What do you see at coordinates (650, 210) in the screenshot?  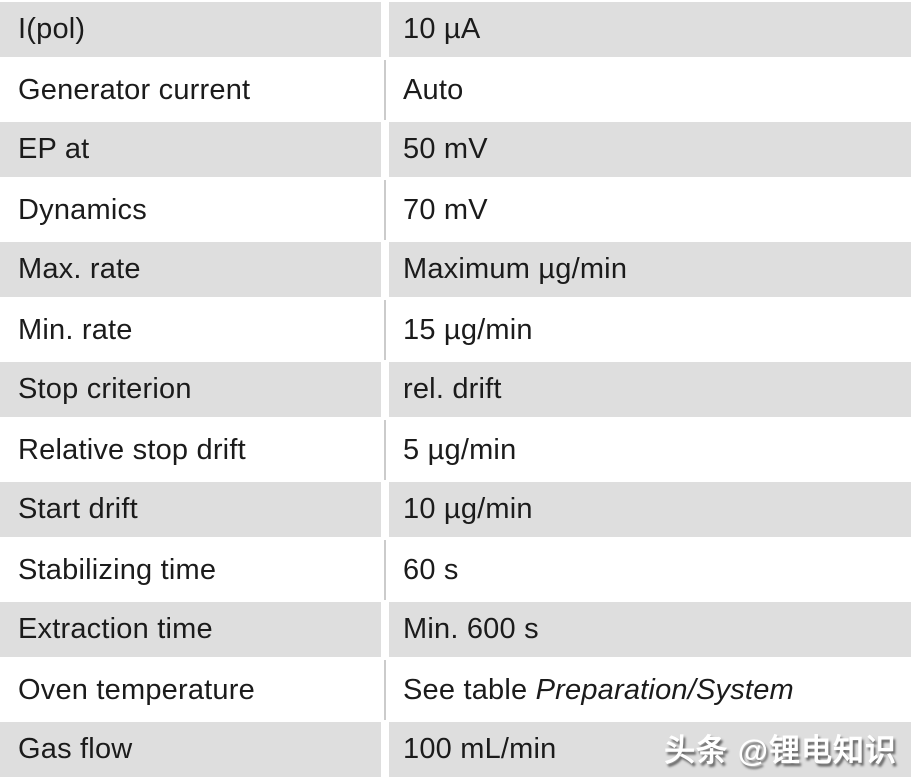 I see `row-value: 70 mV` at bounding box center [650, 210].